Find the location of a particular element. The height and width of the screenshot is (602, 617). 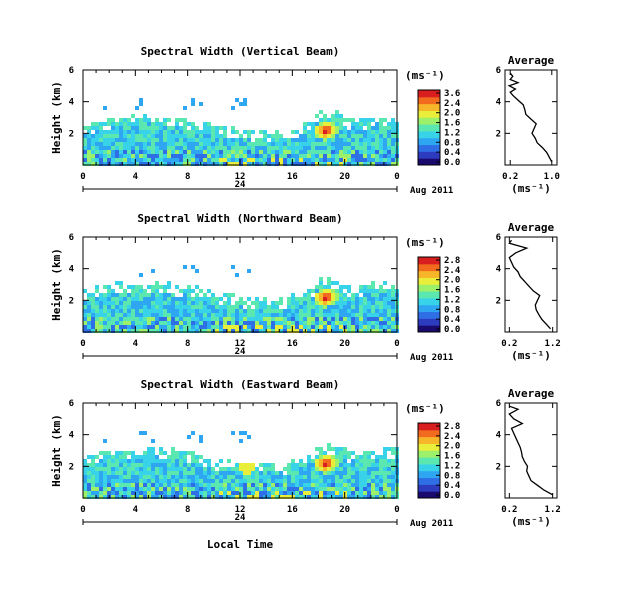

colorbar-segment is located at coordinates (429, 301).